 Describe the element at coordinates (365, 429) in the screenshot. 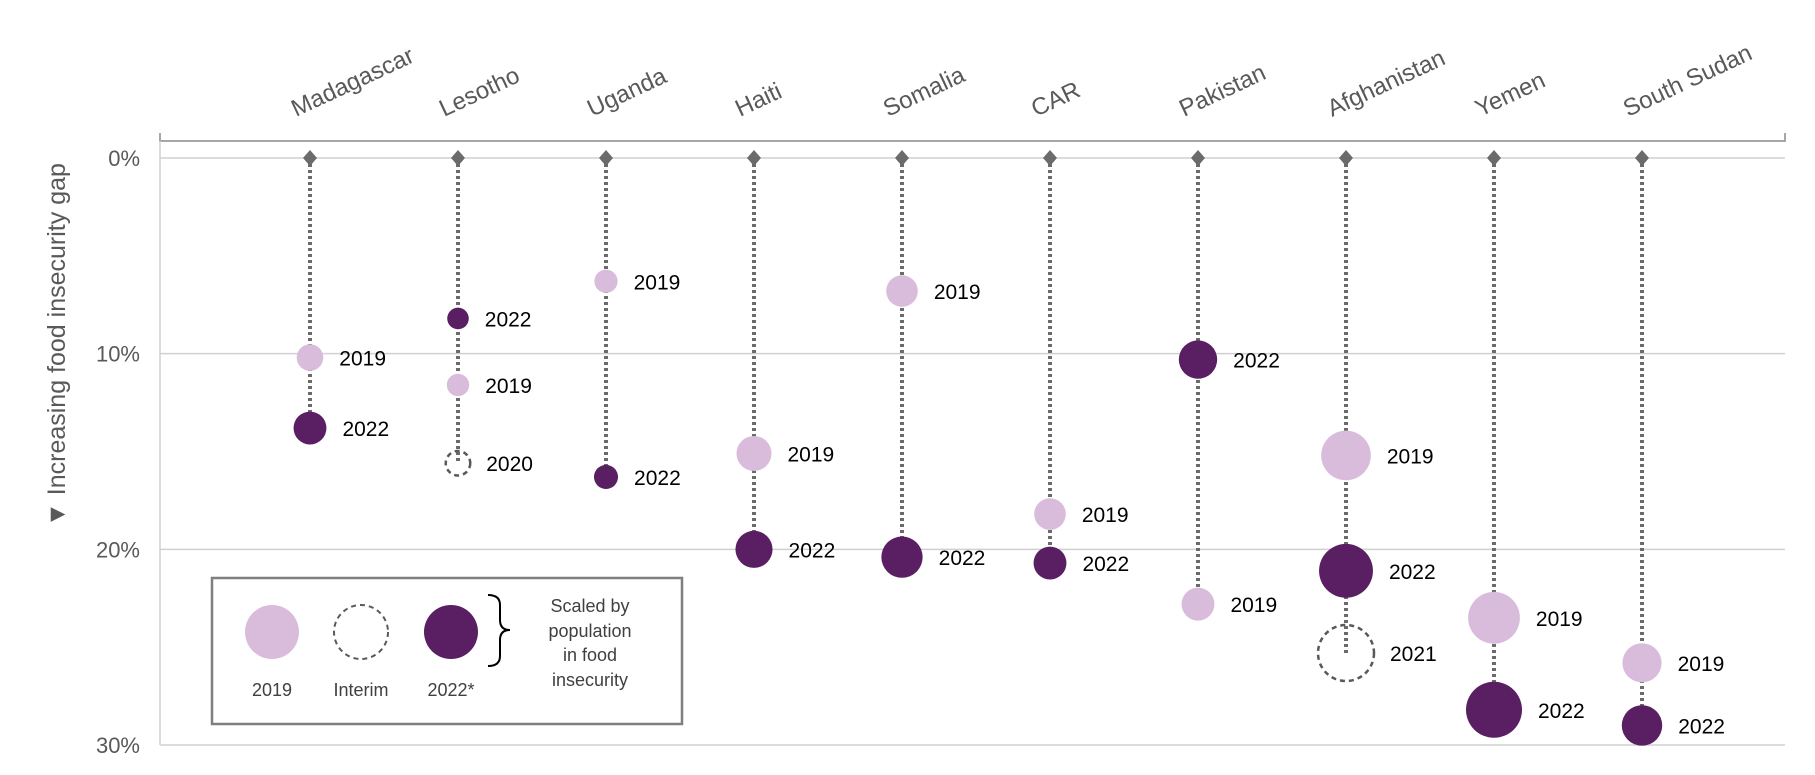

I see `point-label-madagascar-2022: 2022` at that location.